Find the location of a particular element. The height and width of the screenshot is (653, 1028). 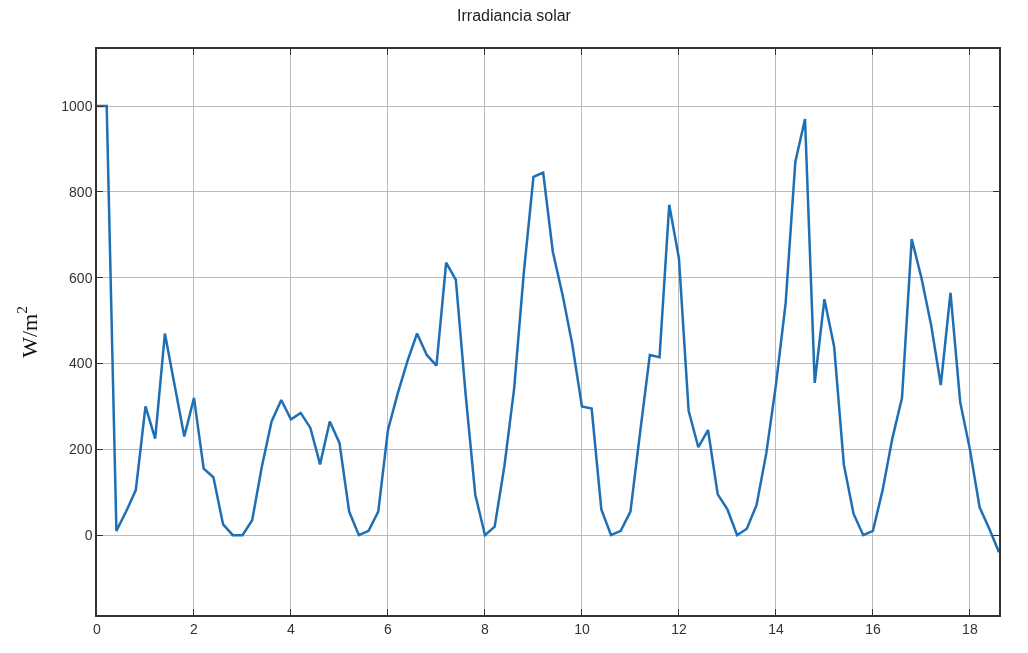

x-tick-label: 16 is located at coordinates (873, 628).